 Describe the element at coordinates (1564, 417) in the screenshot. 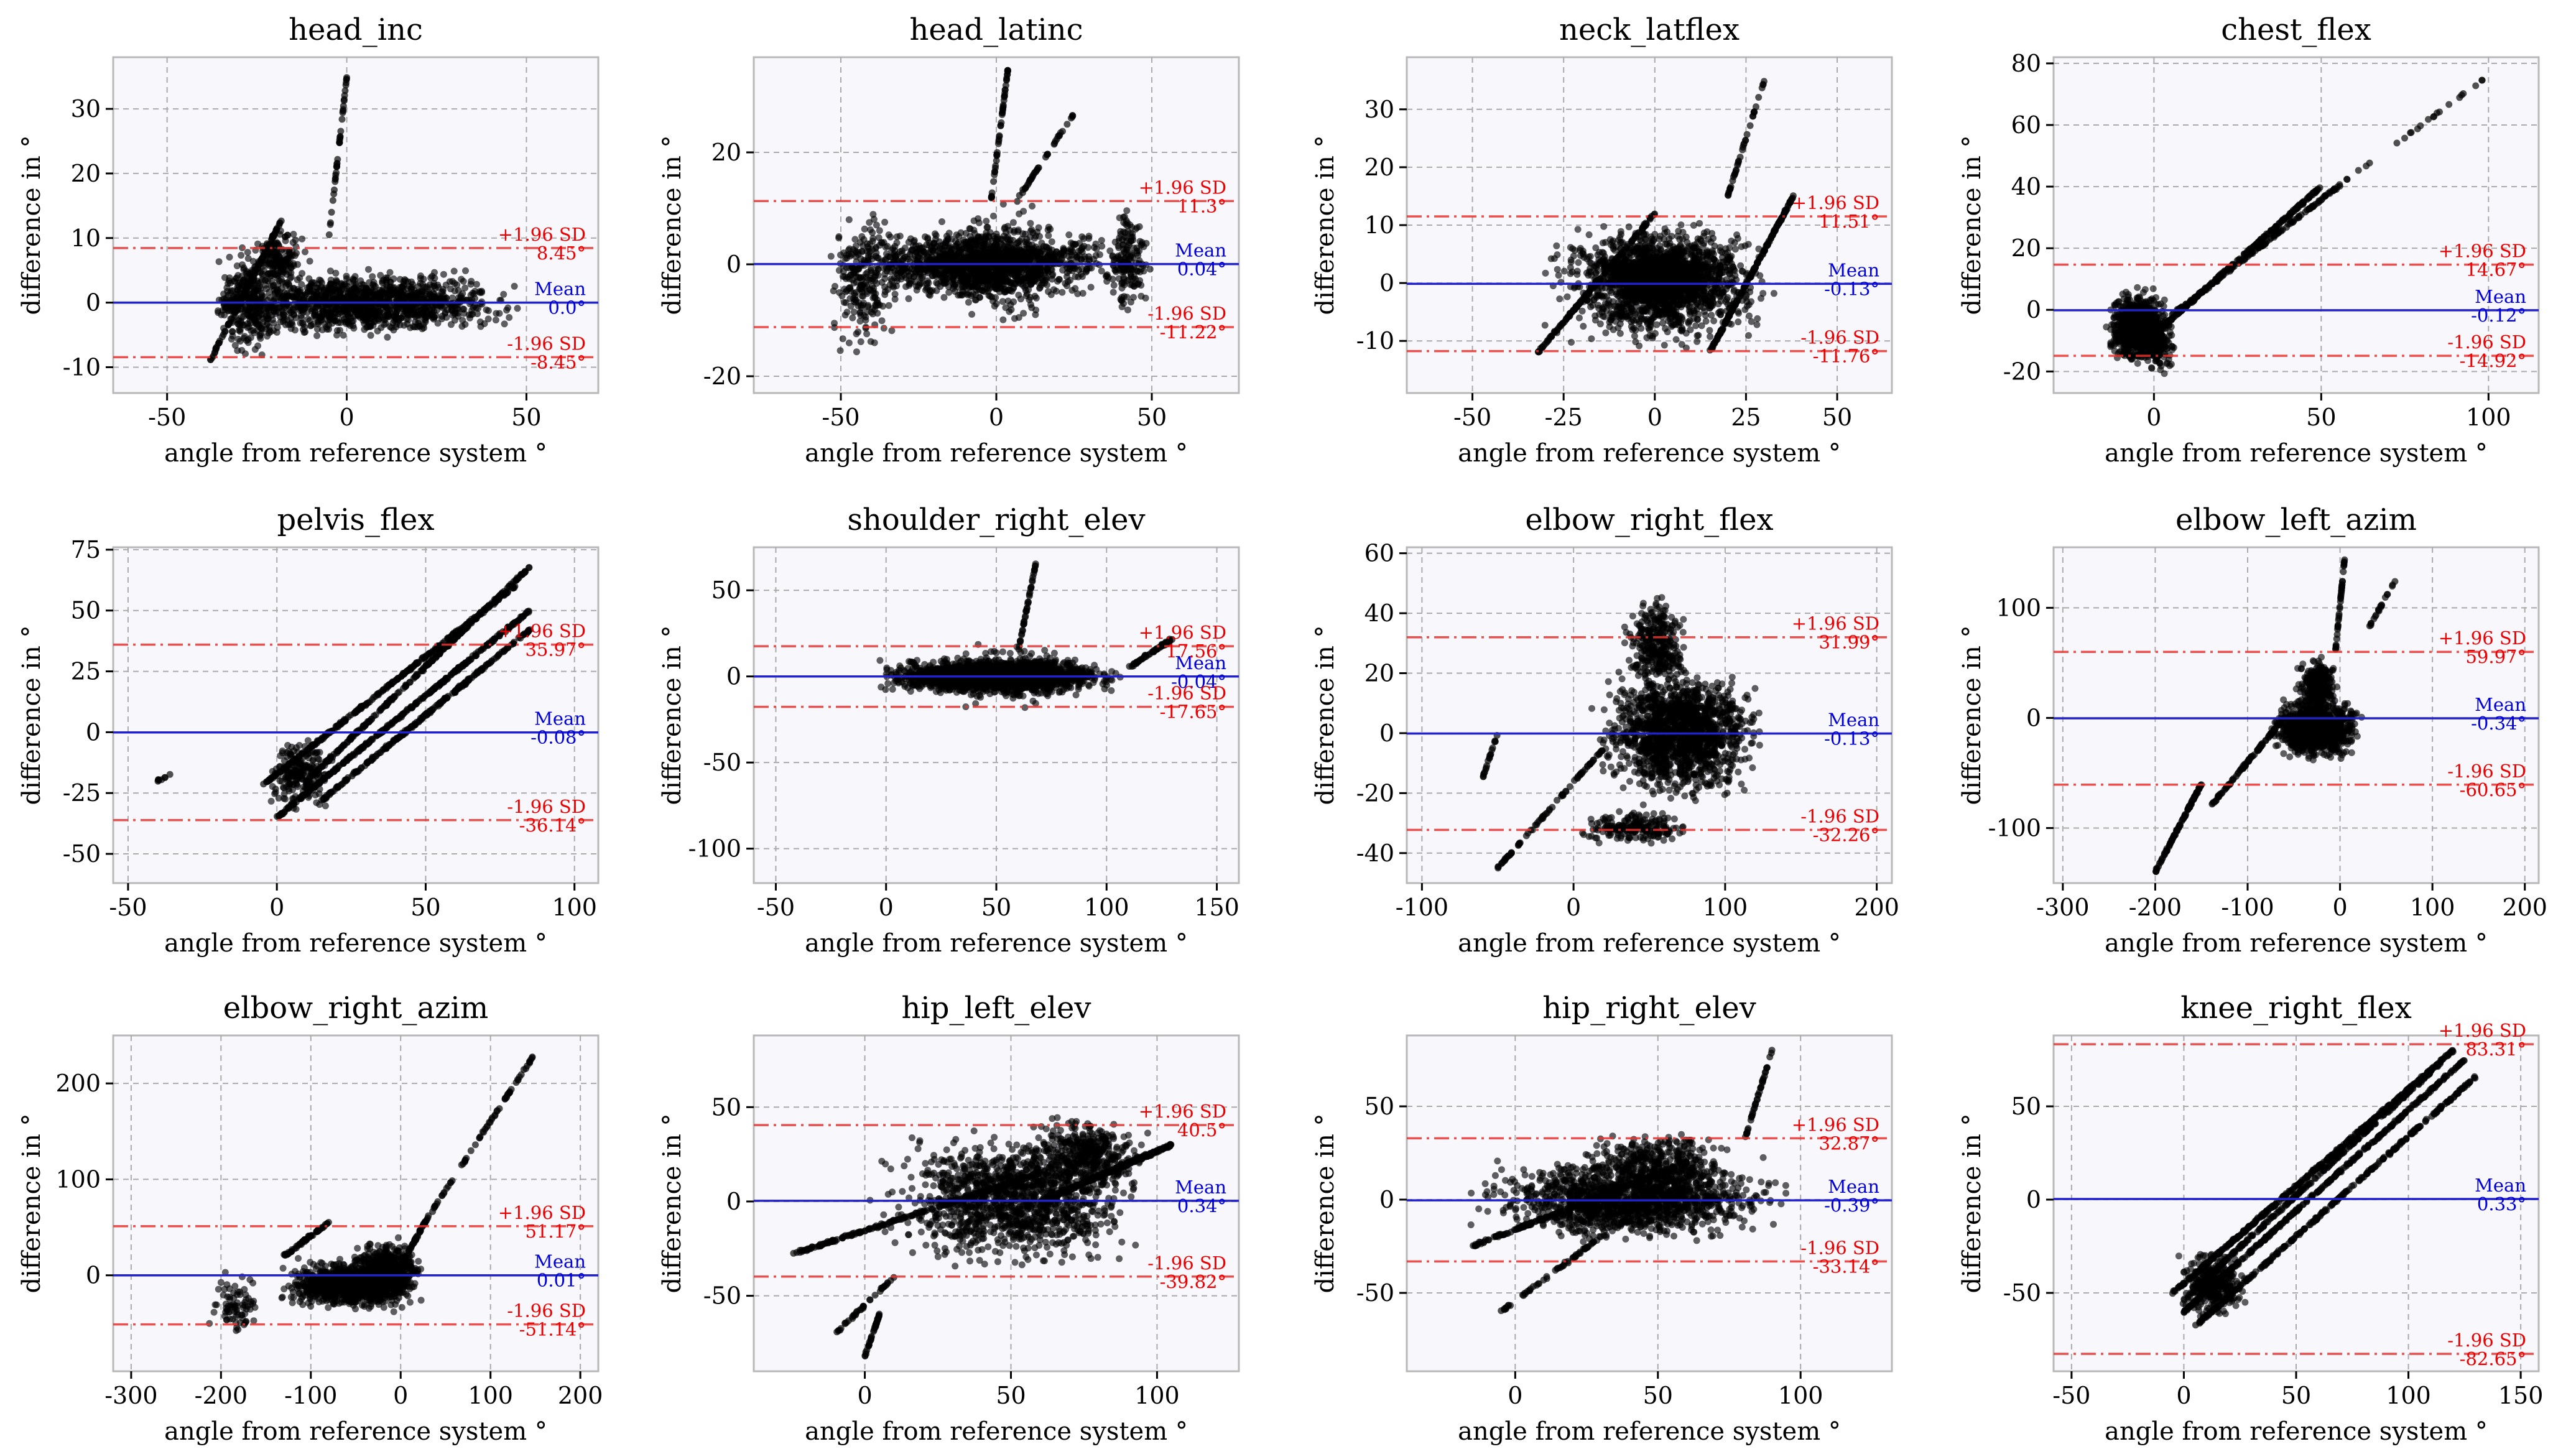

I see `x-tick-label: -25` at that location.